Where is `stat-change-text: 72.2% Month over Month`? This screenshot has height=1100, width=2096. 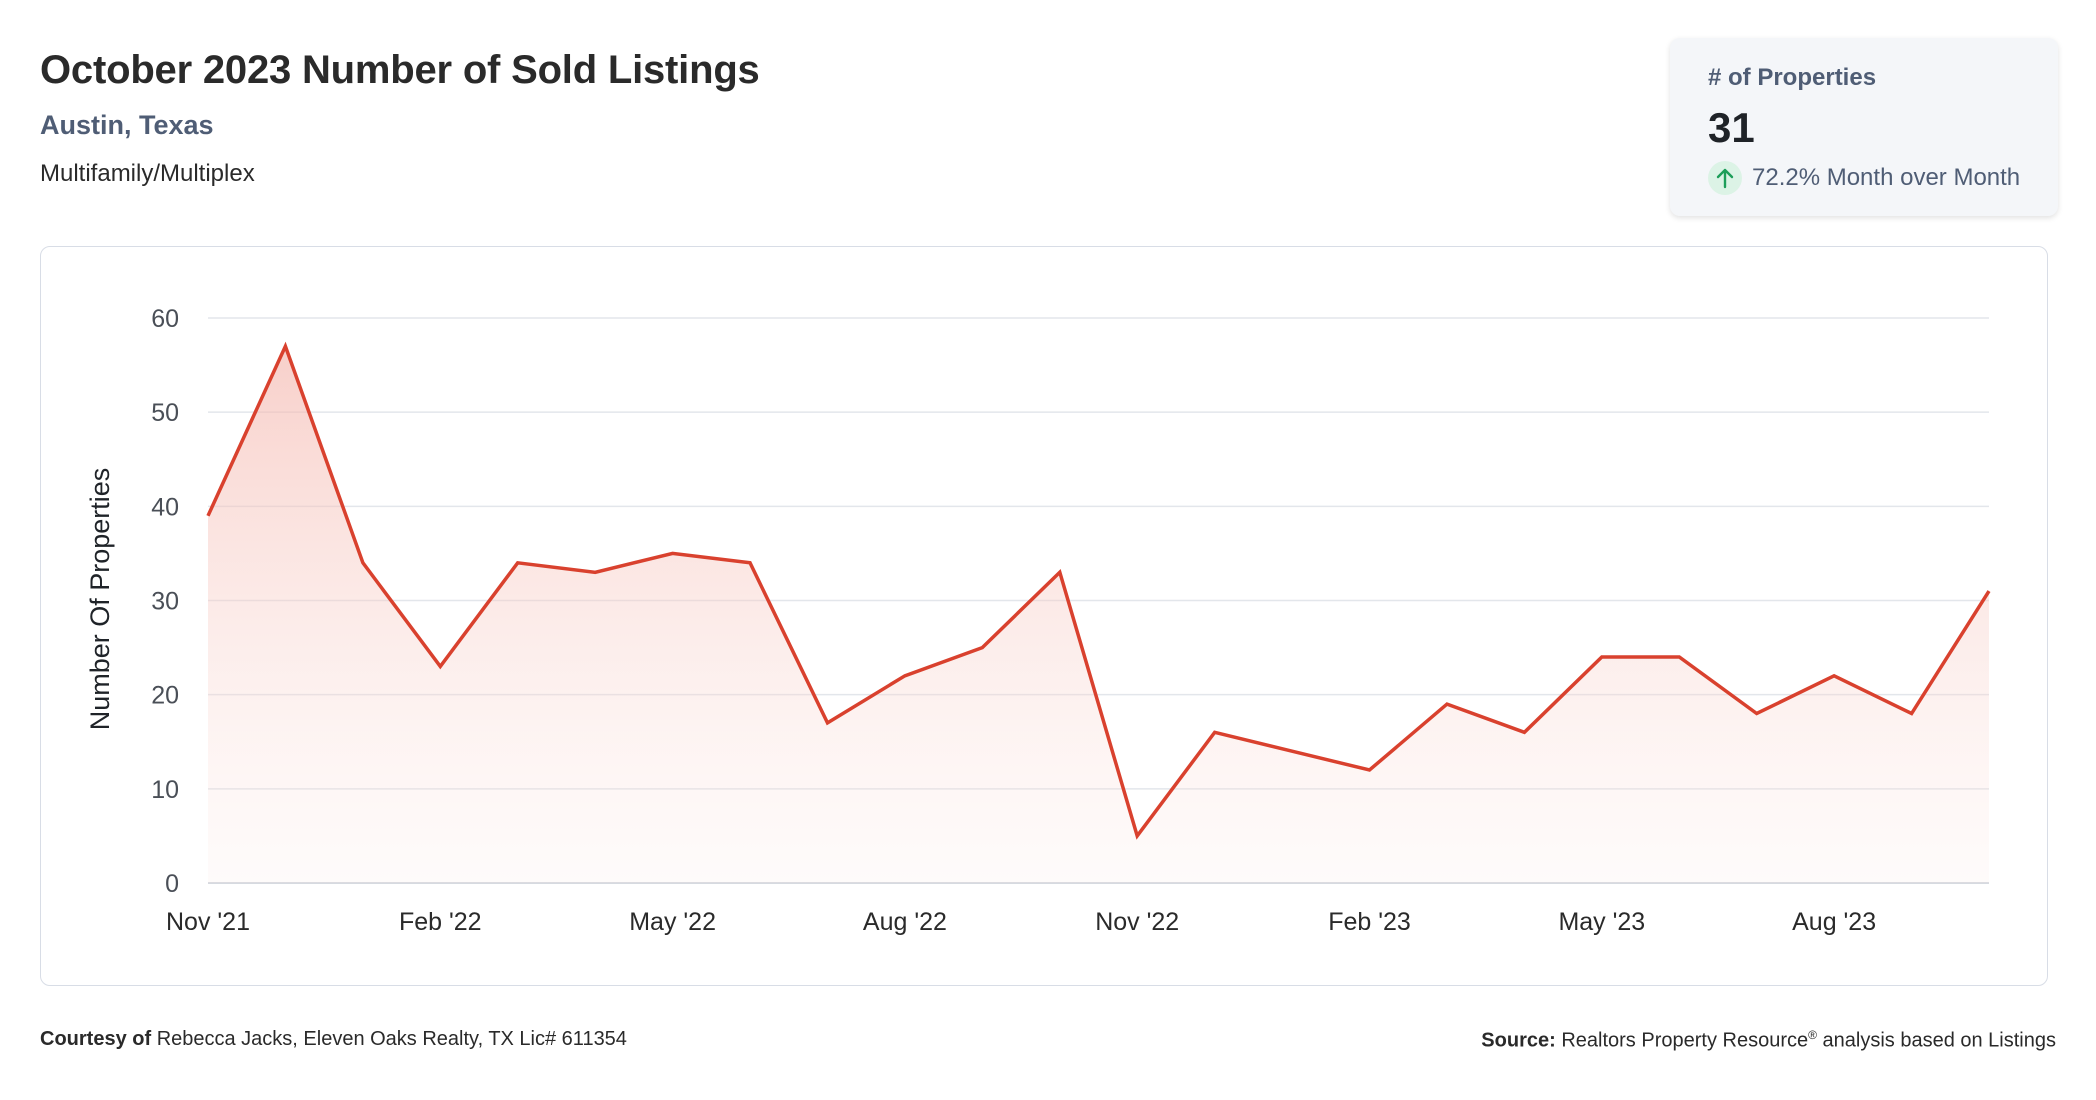 stat-change-text: 72.2% Month over Month is located at coordinates (1886, 177).